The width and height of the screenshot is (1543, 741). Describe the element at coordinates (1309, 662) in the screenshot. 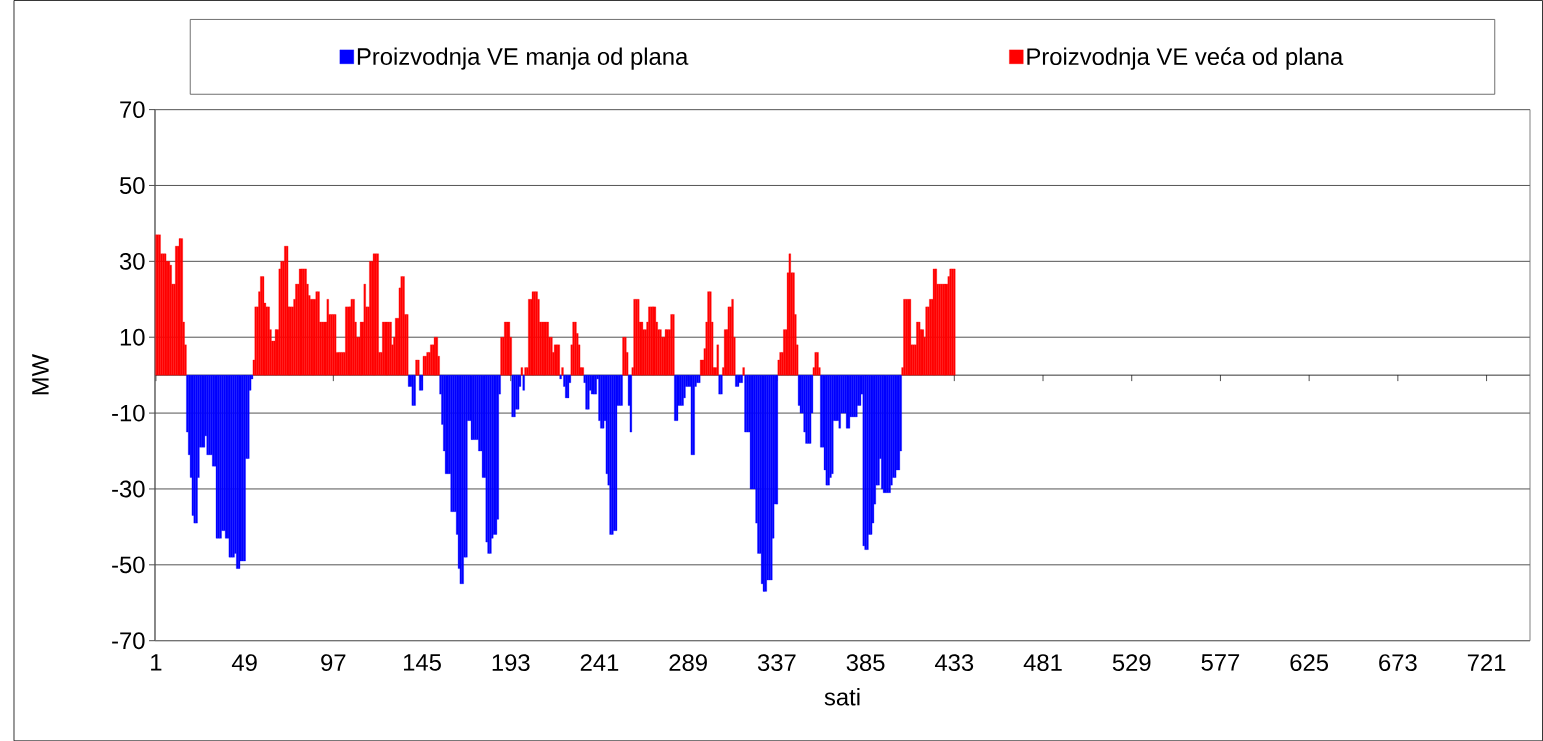

I see `x-tick-label: 625` at that location.